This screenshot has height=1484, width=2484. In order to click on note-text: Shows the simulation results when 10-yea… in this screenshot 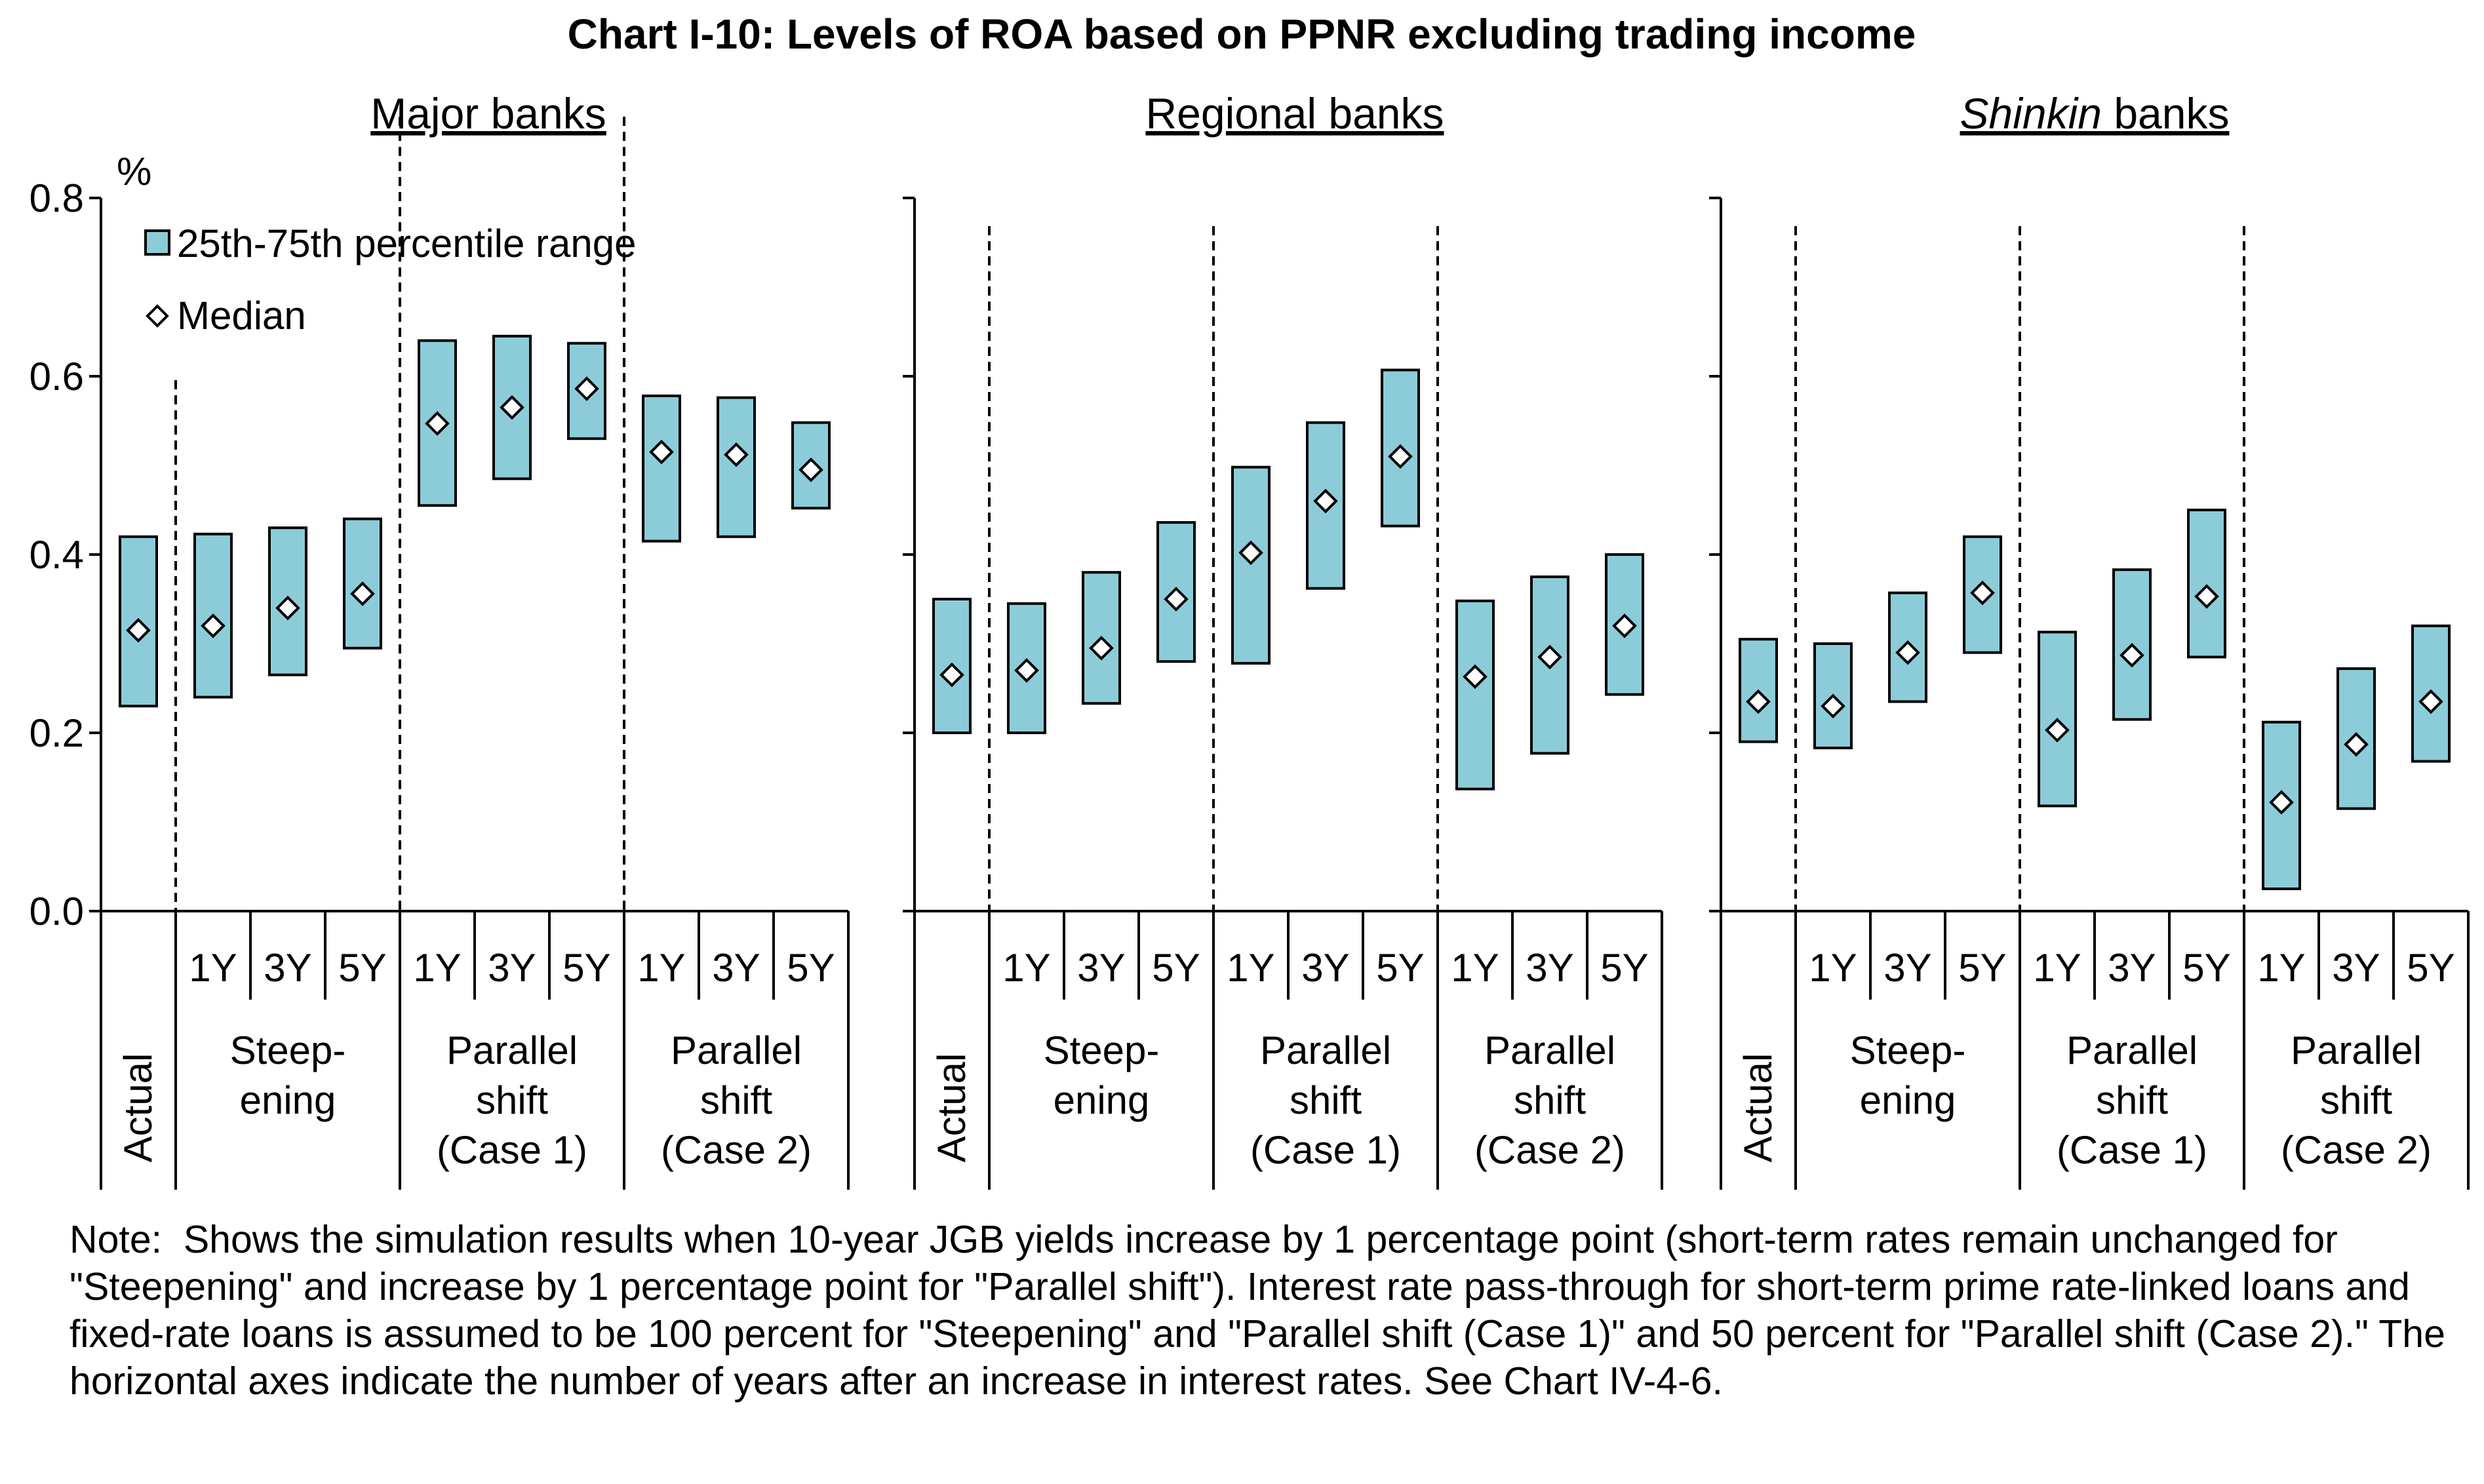, I will do `click(1262, 1310)`.